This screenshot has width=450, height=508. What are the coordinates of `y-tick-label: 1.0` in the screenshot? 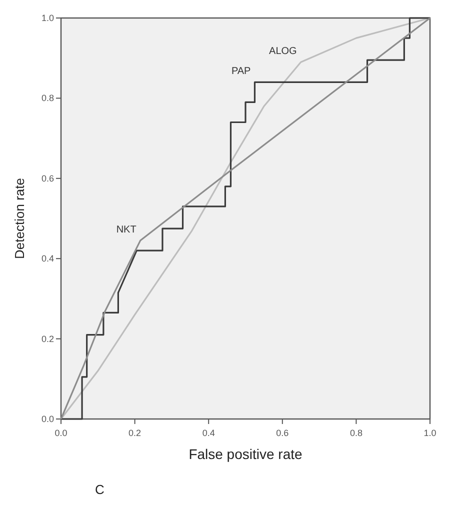 It's located at (47, 18).